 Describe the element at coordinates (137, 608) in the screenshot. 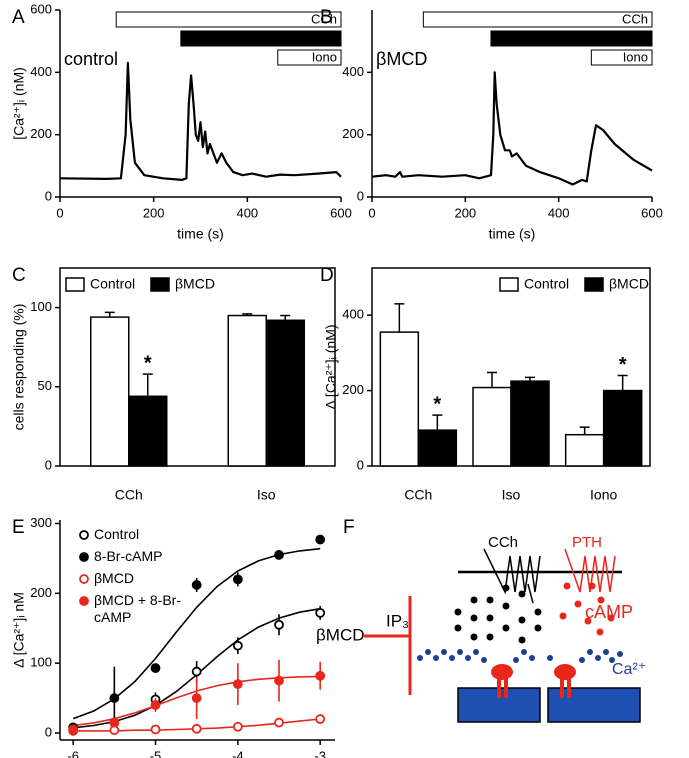

I see `legend-entry: βMCD + 8-Br-cAMP` at that location.